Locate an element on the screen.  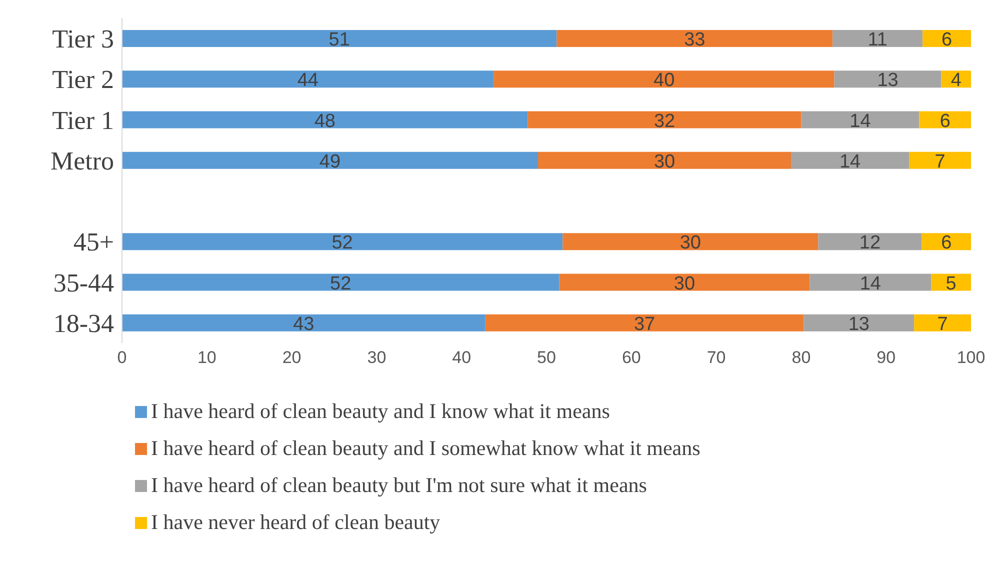
x-tick-label: 80 is located at coordinates (801, 358).